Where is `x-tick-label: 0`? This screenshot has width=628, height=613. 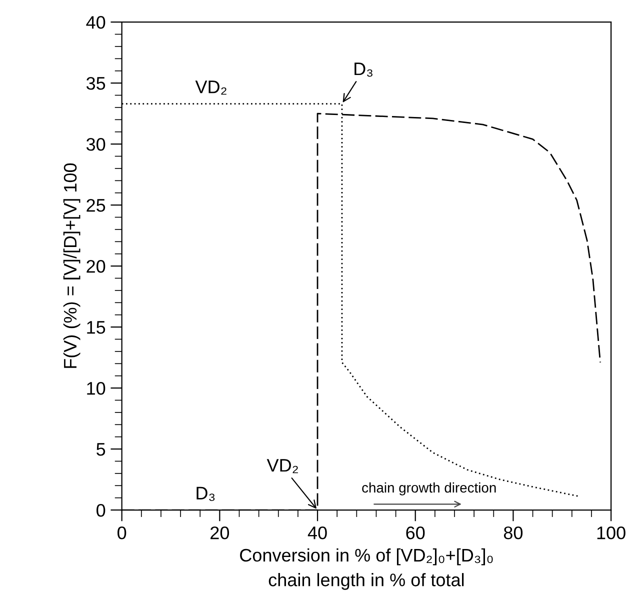 x-tick-label: 0 is located at coordinates (122, 533).